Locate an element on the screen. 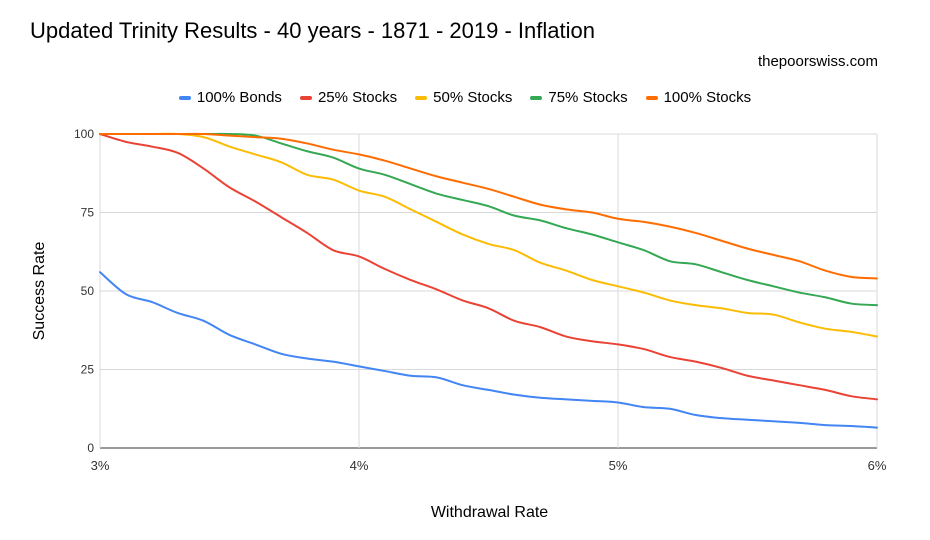 The height and width of the screenshot is (540, 930). x-axis-title: Withdrawal Rate is located at coordinates (489, 512).